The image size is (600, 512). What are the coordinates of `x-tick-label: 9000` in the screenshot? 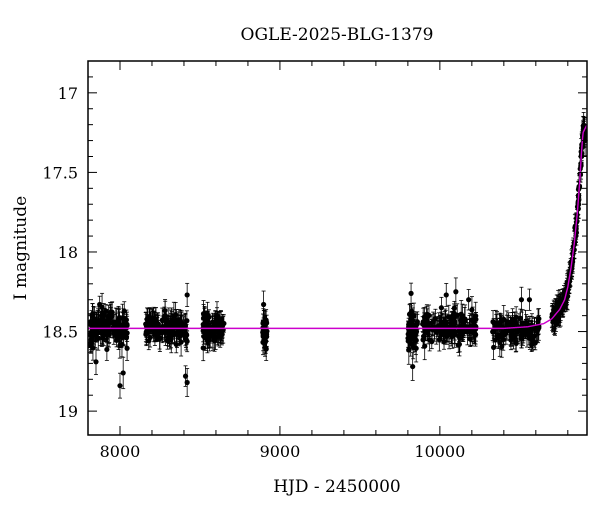 It's located at (280, 451).